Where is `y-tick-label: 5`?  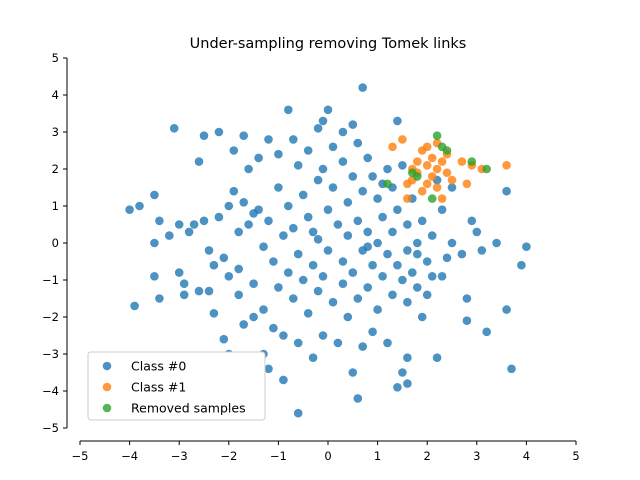 y-tick-label: 5 is located at coordinates (55, 58).